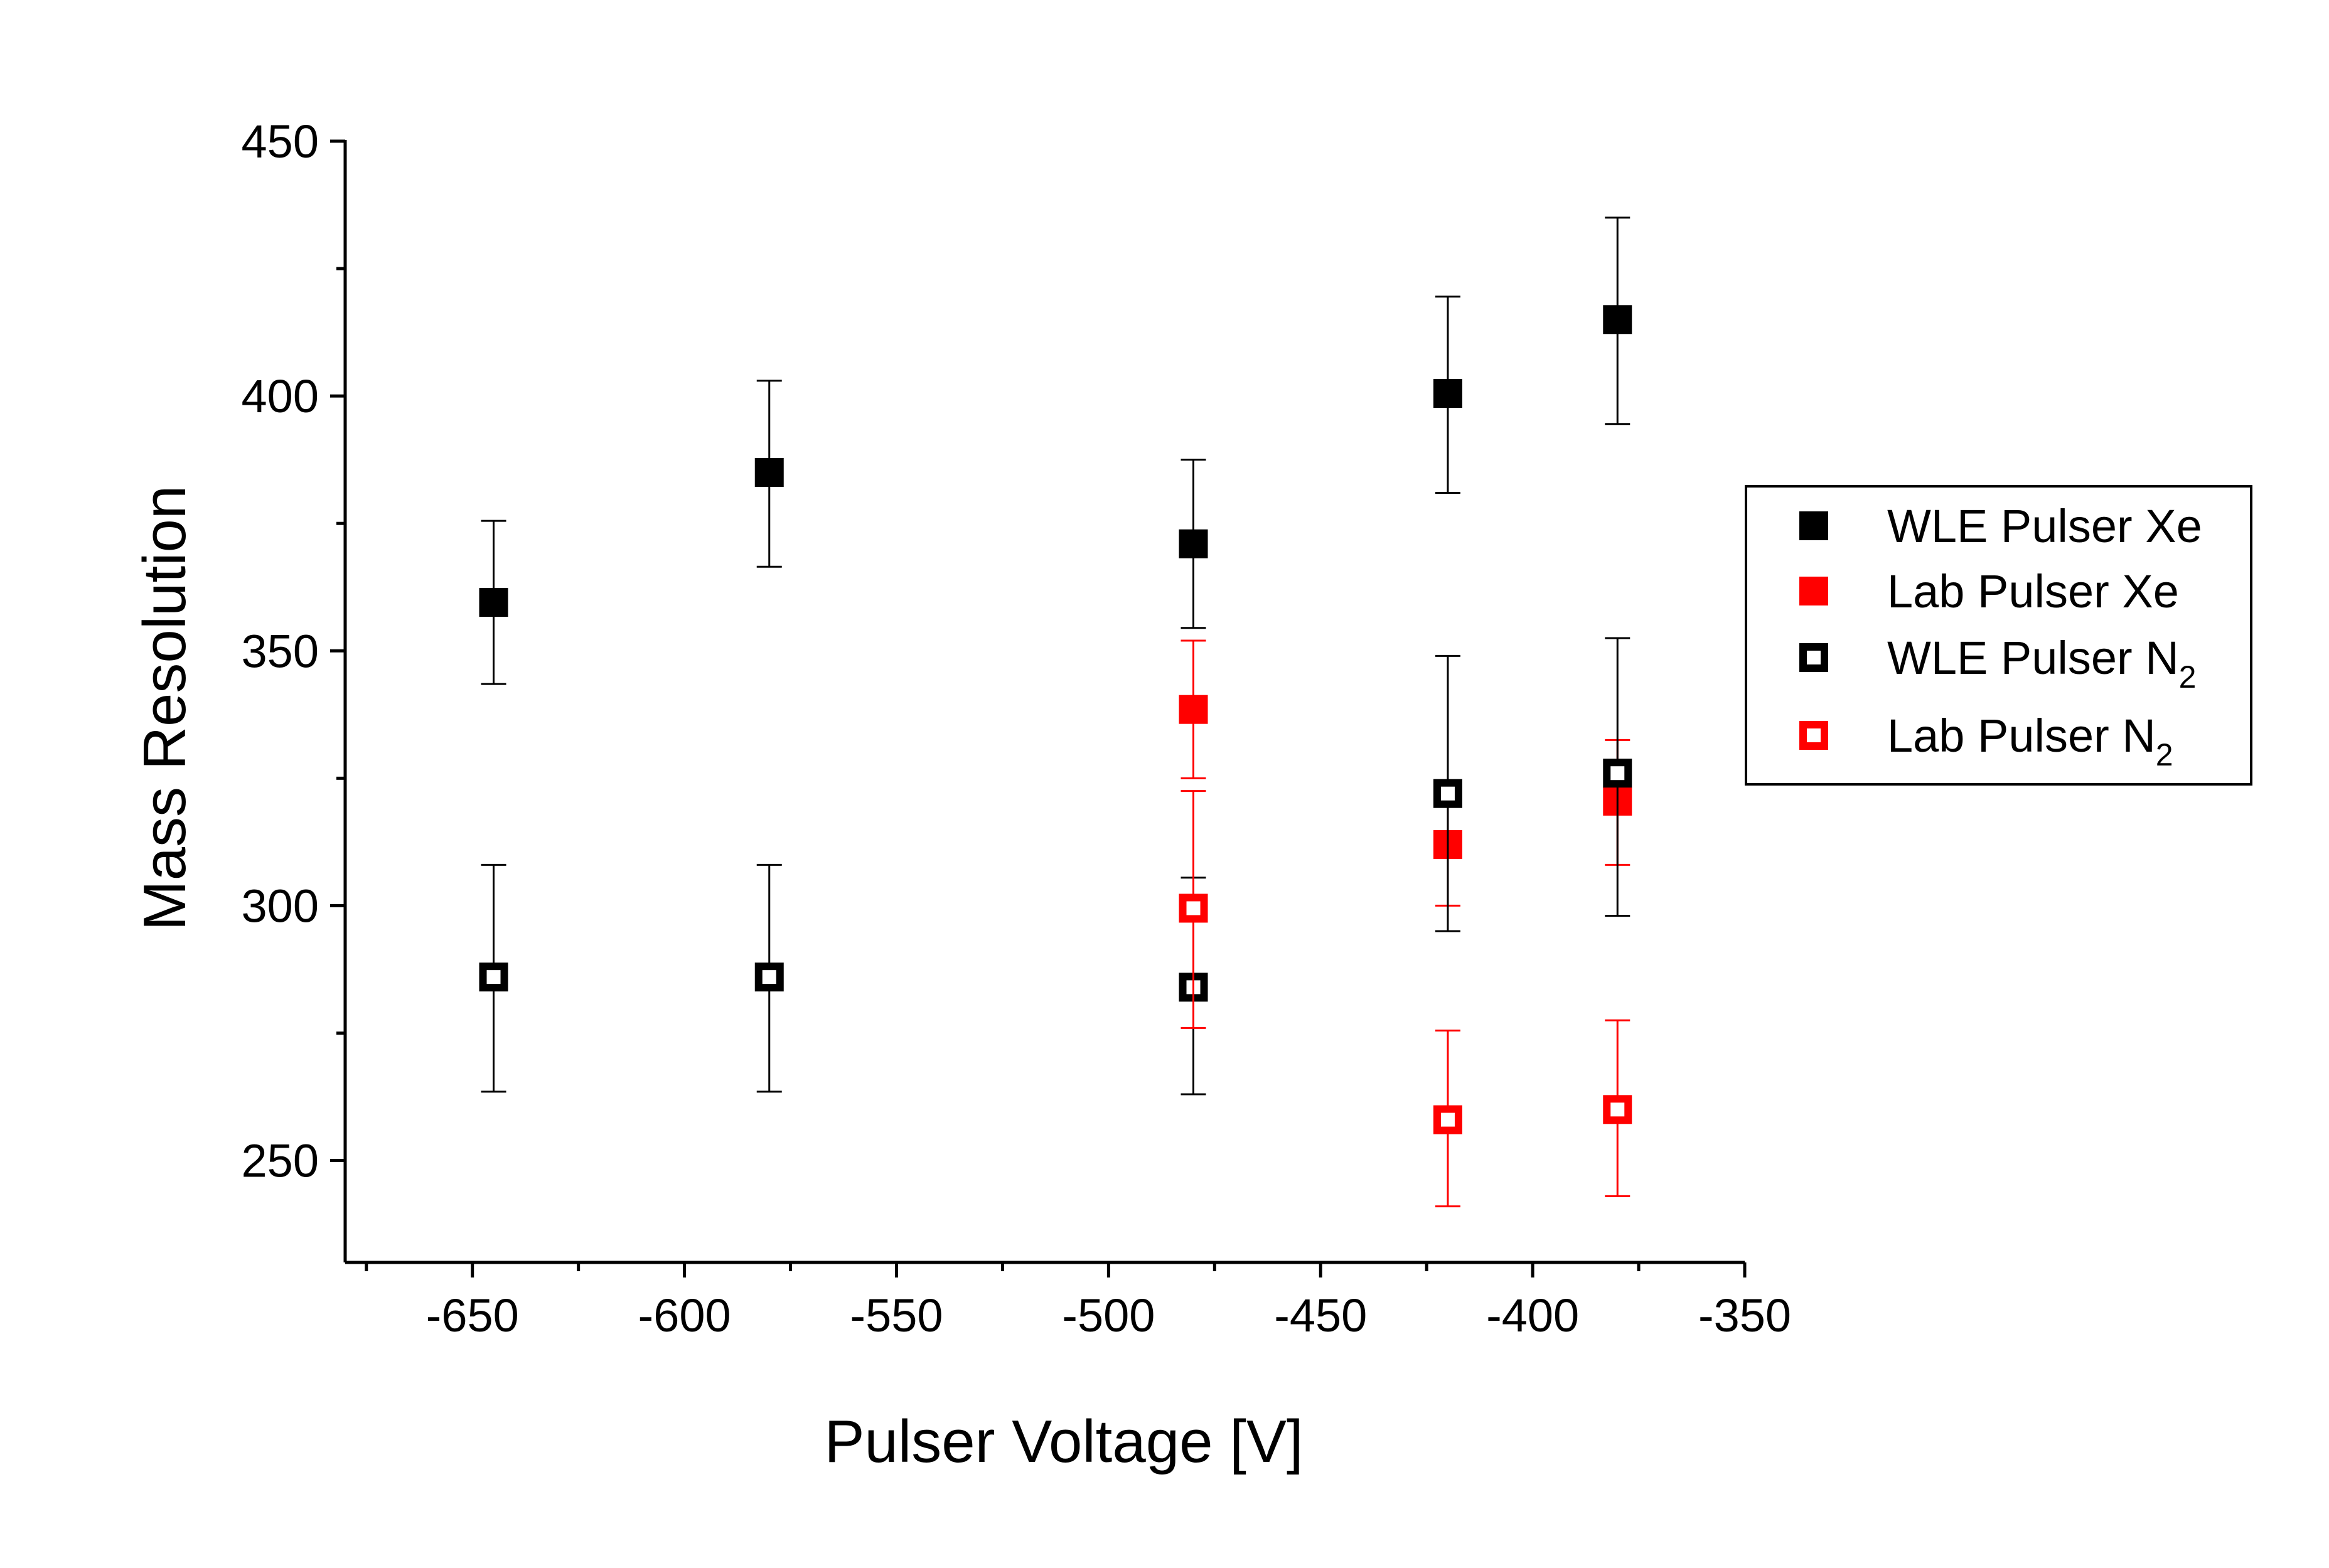 The width and height of the screenshot is (2329, 1568). Describe the element at coordinates (165, 708) in the screenshot. I see `y-axis-title: Mass Resolution` at that location.